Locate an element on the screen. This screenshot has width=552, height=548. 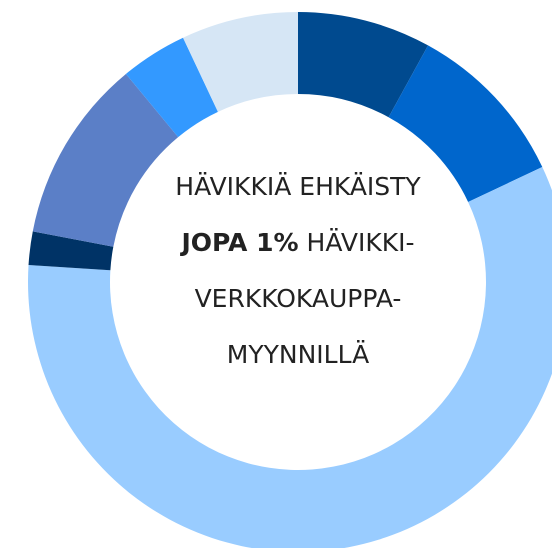
center-text: VERKKOKAUPPA- is located at coordinates (298, 298).